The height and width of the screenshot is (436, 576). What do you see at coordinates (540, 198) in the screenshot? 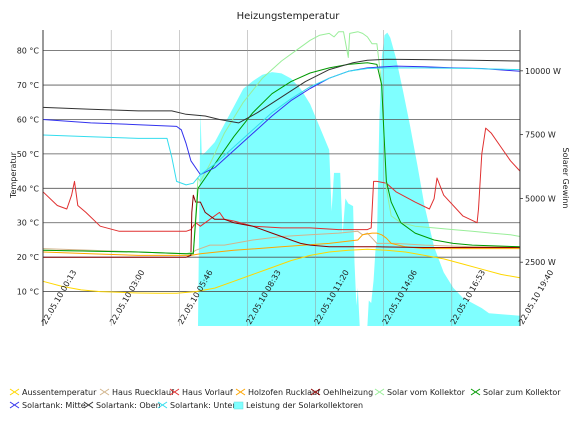
I see `y2-tick-label: 5000 W` at bounding box center [540, 198].